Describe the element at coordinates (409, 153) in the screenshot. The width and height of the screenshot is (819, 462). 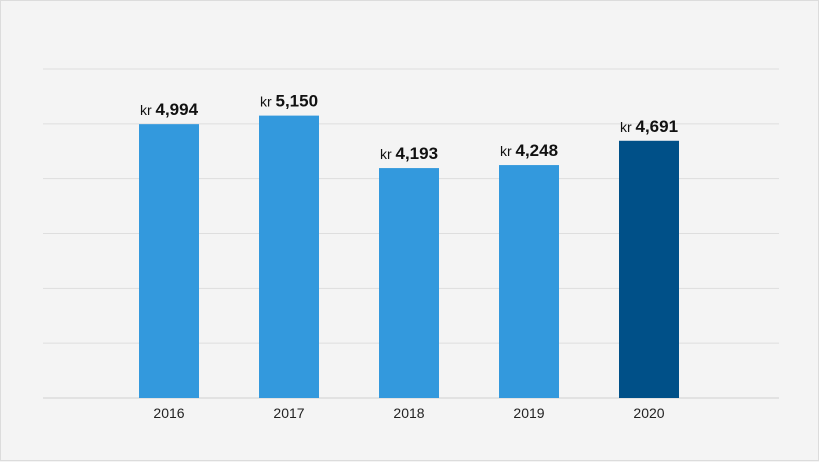
I see `data-label-2018: kr 4,193` at that location.